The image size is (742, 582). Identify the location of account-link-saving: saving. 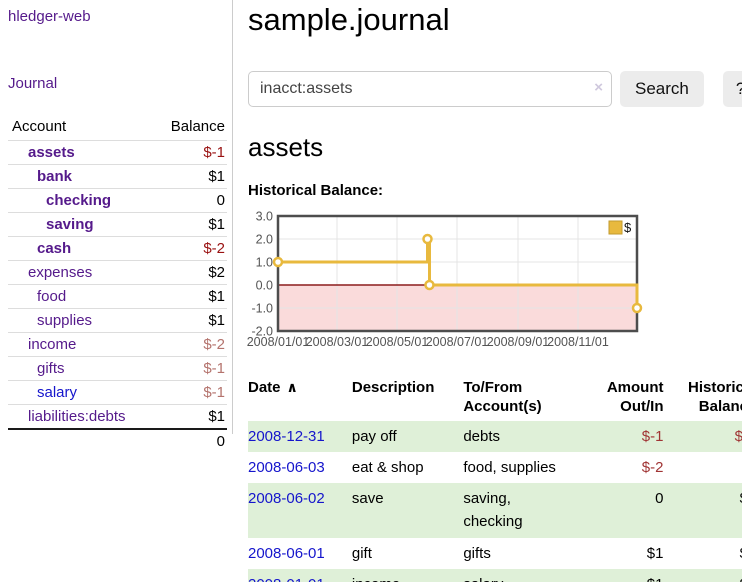
(70, 224).